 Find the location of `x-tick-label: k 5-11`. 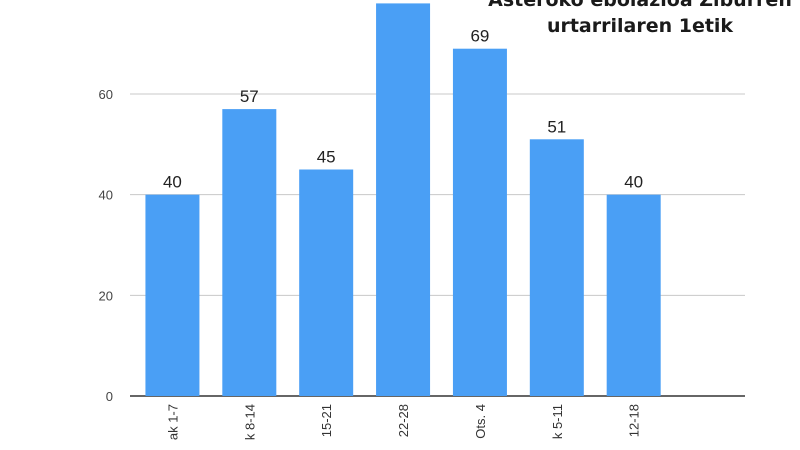

x-tick-label: k 5-11 is located at coordinates (557, 421).